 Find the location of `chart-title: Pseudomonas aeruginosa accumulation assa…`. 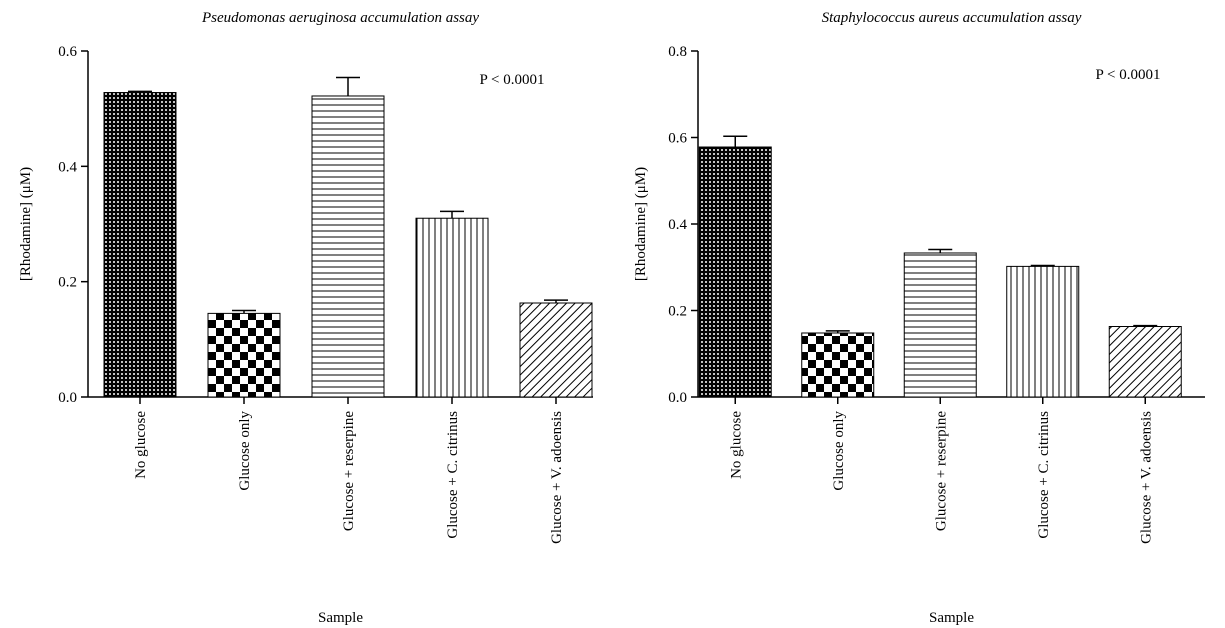

chart-title: Pseudomonas aeruginosa accumulation assa… is located at coordinates (340, 18).